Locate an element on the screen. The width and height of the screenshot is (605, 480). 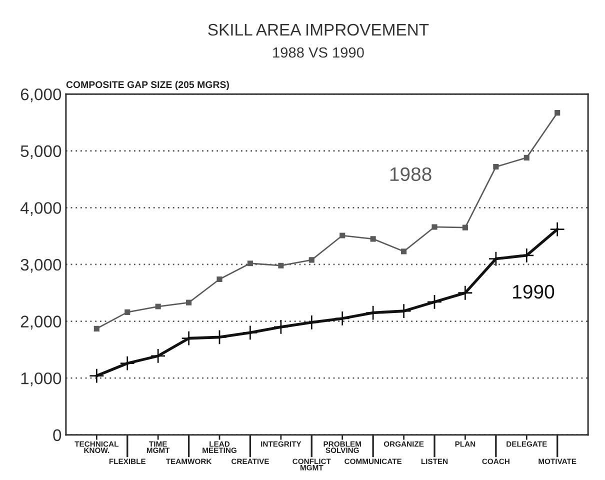
series-label: 1990 is located at coordinates (533, 291).